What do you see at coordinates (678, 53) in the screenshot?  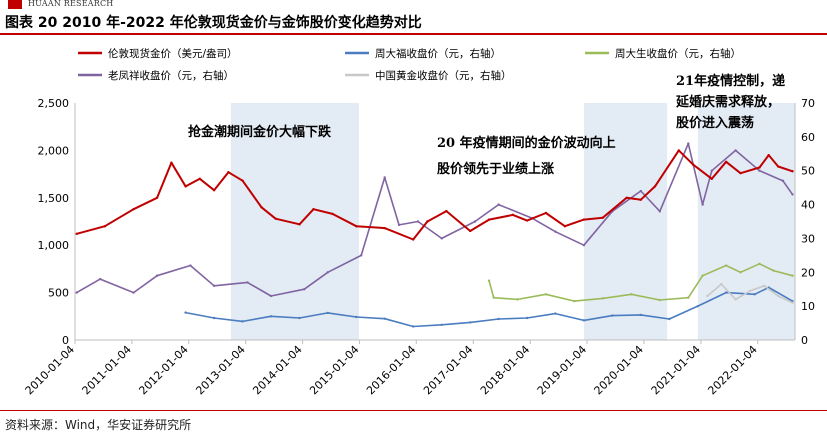 I see `legend-label: 周大生收盘价（元，右轴）` at bounding box center [678, 53].